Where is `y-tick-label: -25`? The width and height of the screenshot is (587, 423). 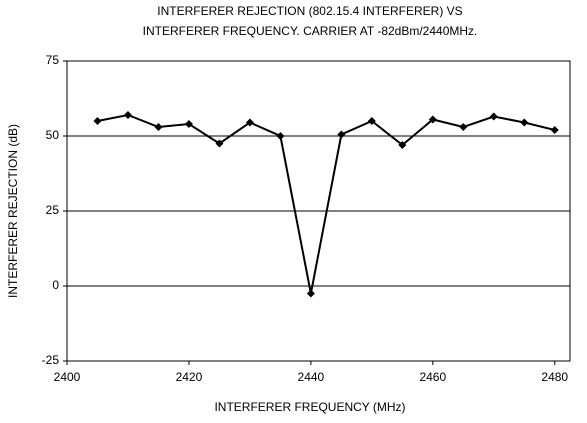
y-tick-label: -25 is located at coordinates (51, 360).